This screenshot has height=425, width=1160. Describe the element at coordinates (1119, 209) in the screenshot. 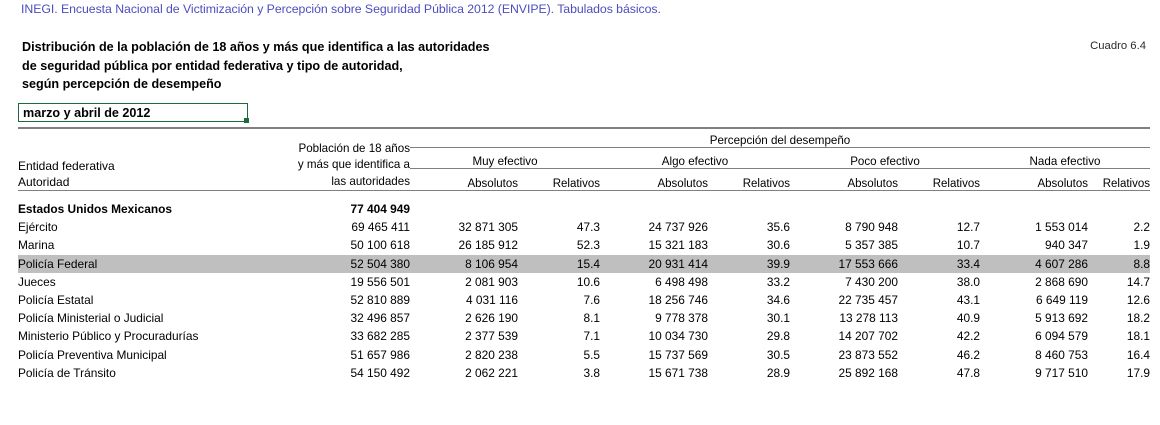

I see `cell-nada-relativos` at that location.